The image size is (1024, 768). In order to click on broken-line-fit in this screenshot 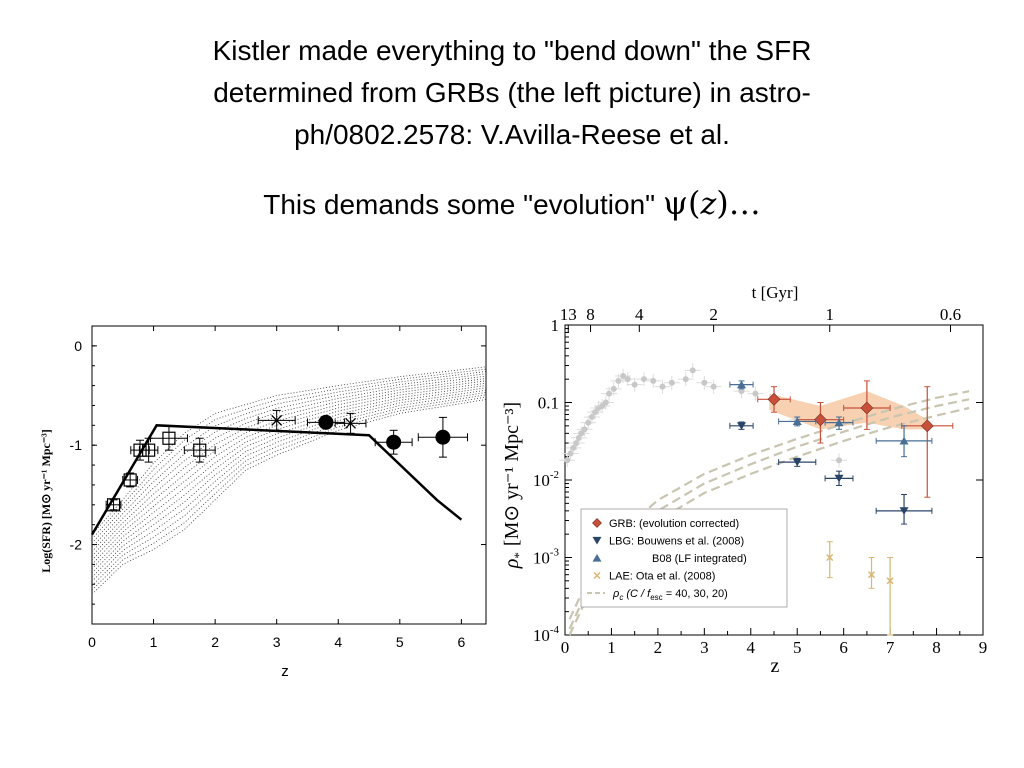, I will do `click(276, 480)`.